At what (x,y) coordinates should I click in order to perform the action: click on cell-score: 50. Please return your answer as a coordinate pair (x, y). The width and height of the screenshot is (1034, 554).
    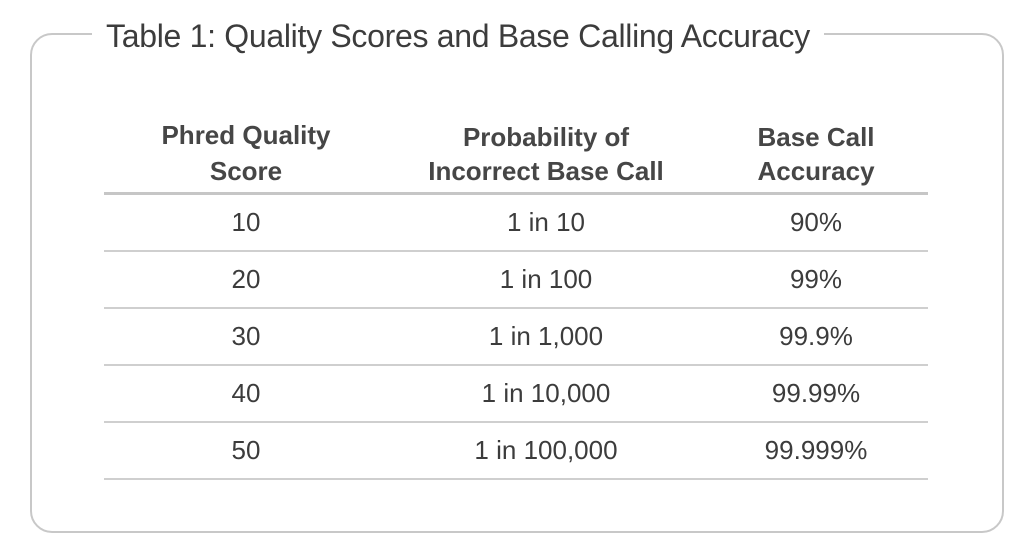
    Looking at the image, I should click on (246, 450).